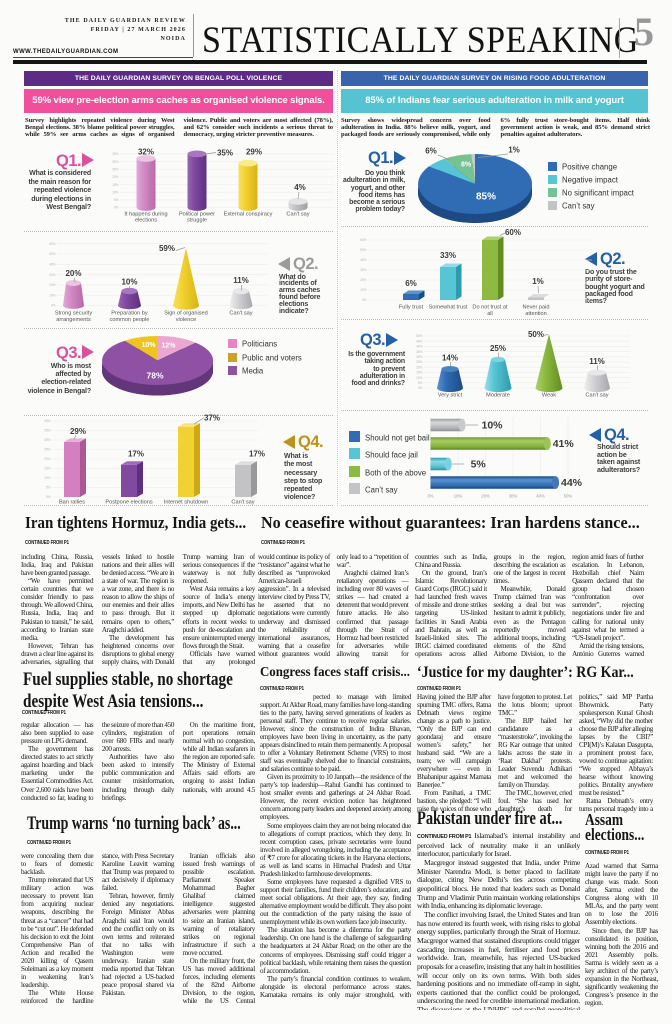  Describe the element at coordinates (197, 221) in the screenshot. I see `svg-text: struggle` at that location.